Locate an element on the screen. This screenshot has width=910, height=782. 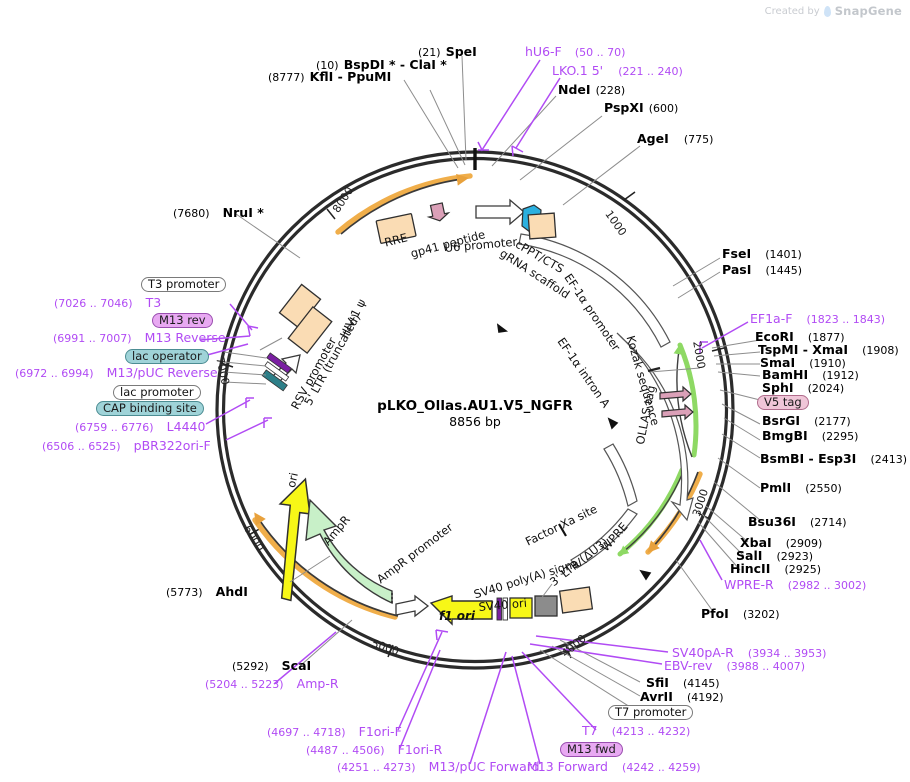
primer-label-sv40pa-r: SV40pA-R (3934 .. 3953) is located at coordinates (749, 652).